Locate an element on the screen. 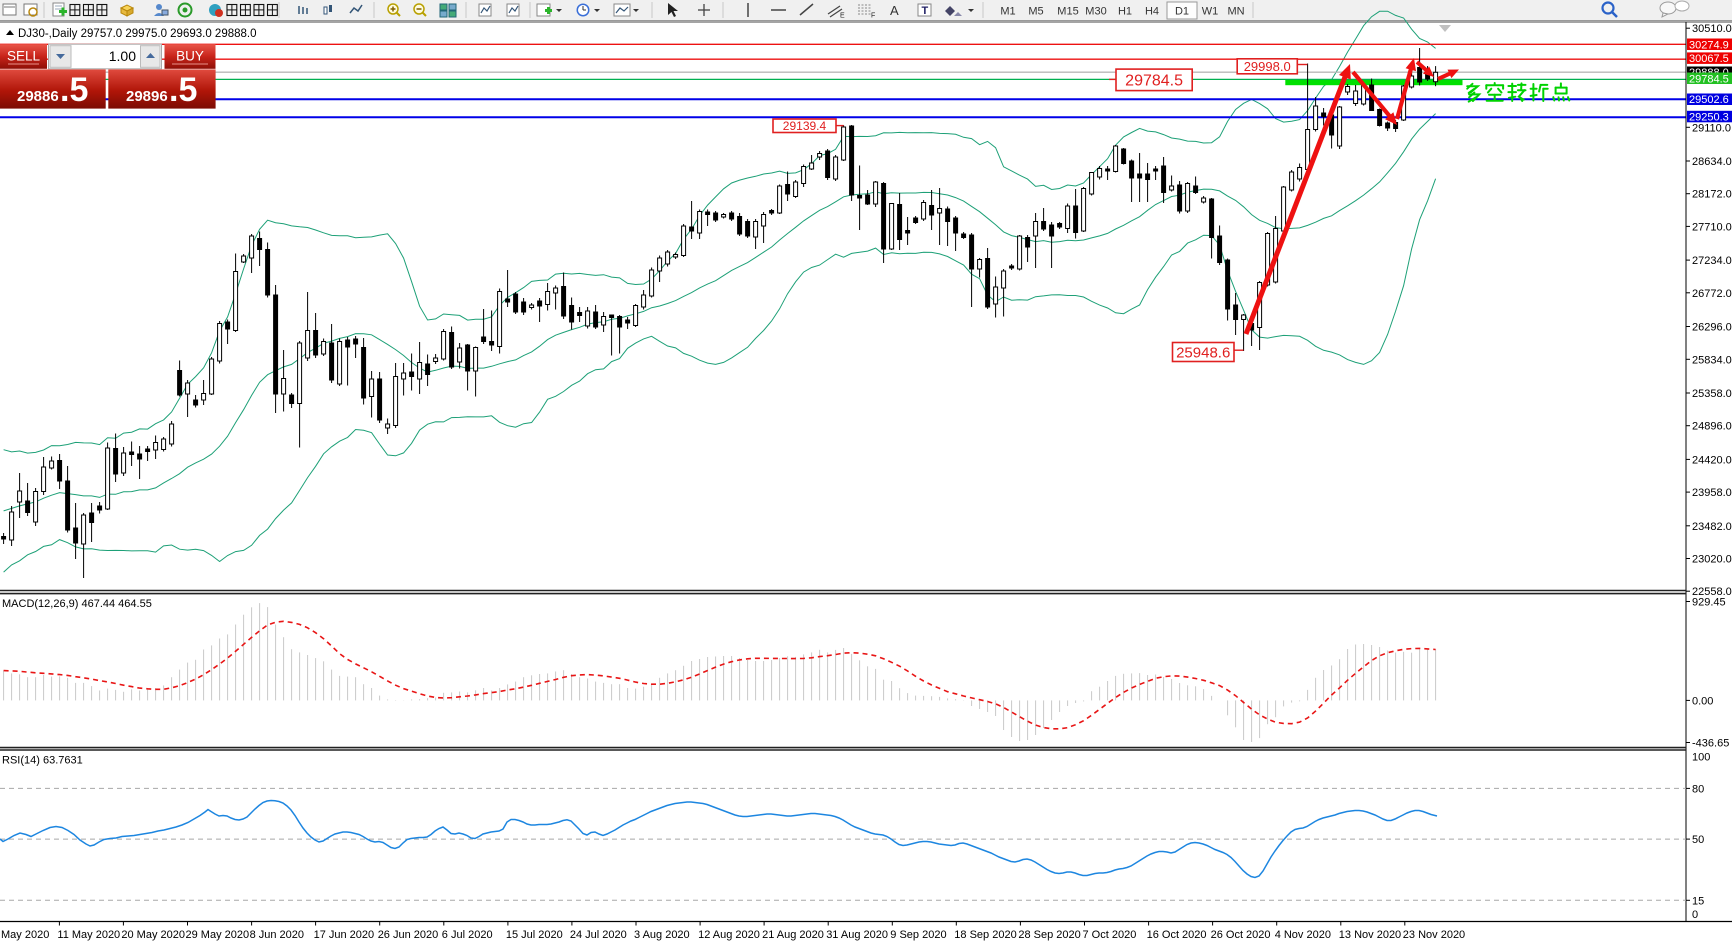  svg-text: 4 Nov 2020 is located at coordinates (1303, 935).